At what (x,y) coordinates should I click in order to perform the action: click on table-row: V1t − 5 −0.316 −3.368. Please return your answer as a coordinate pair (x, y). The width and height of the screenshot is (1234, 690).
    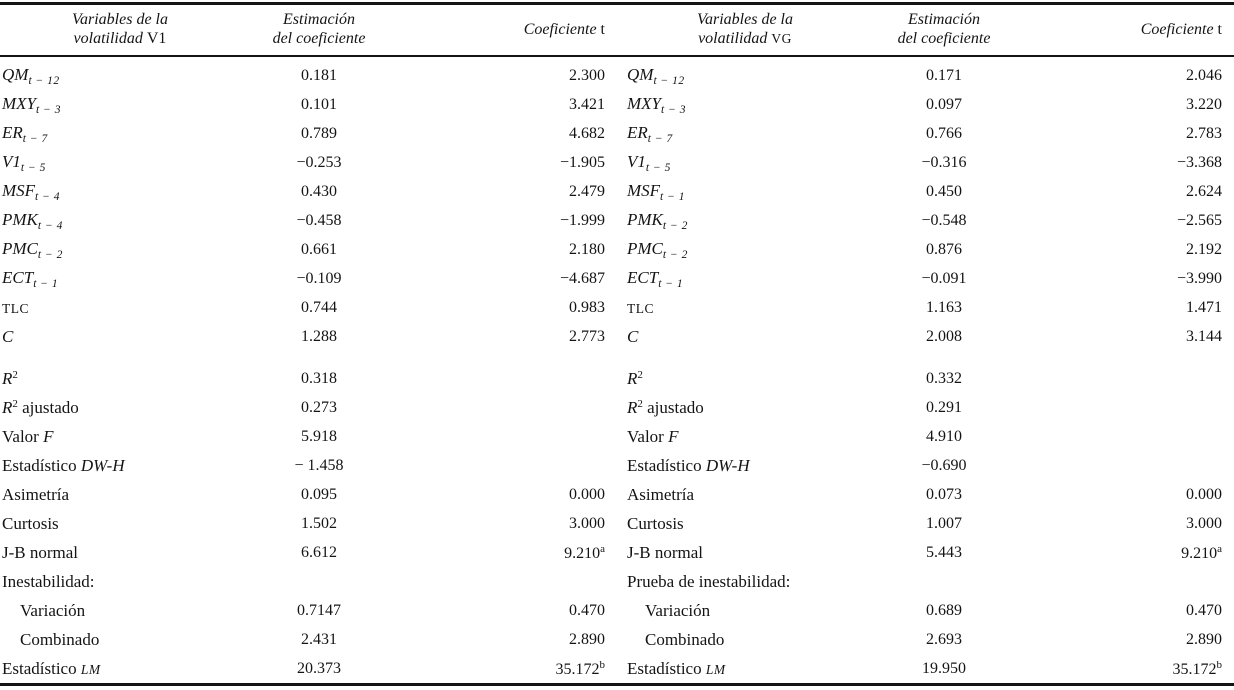
    Looking at the image, I should click on (929, 162).